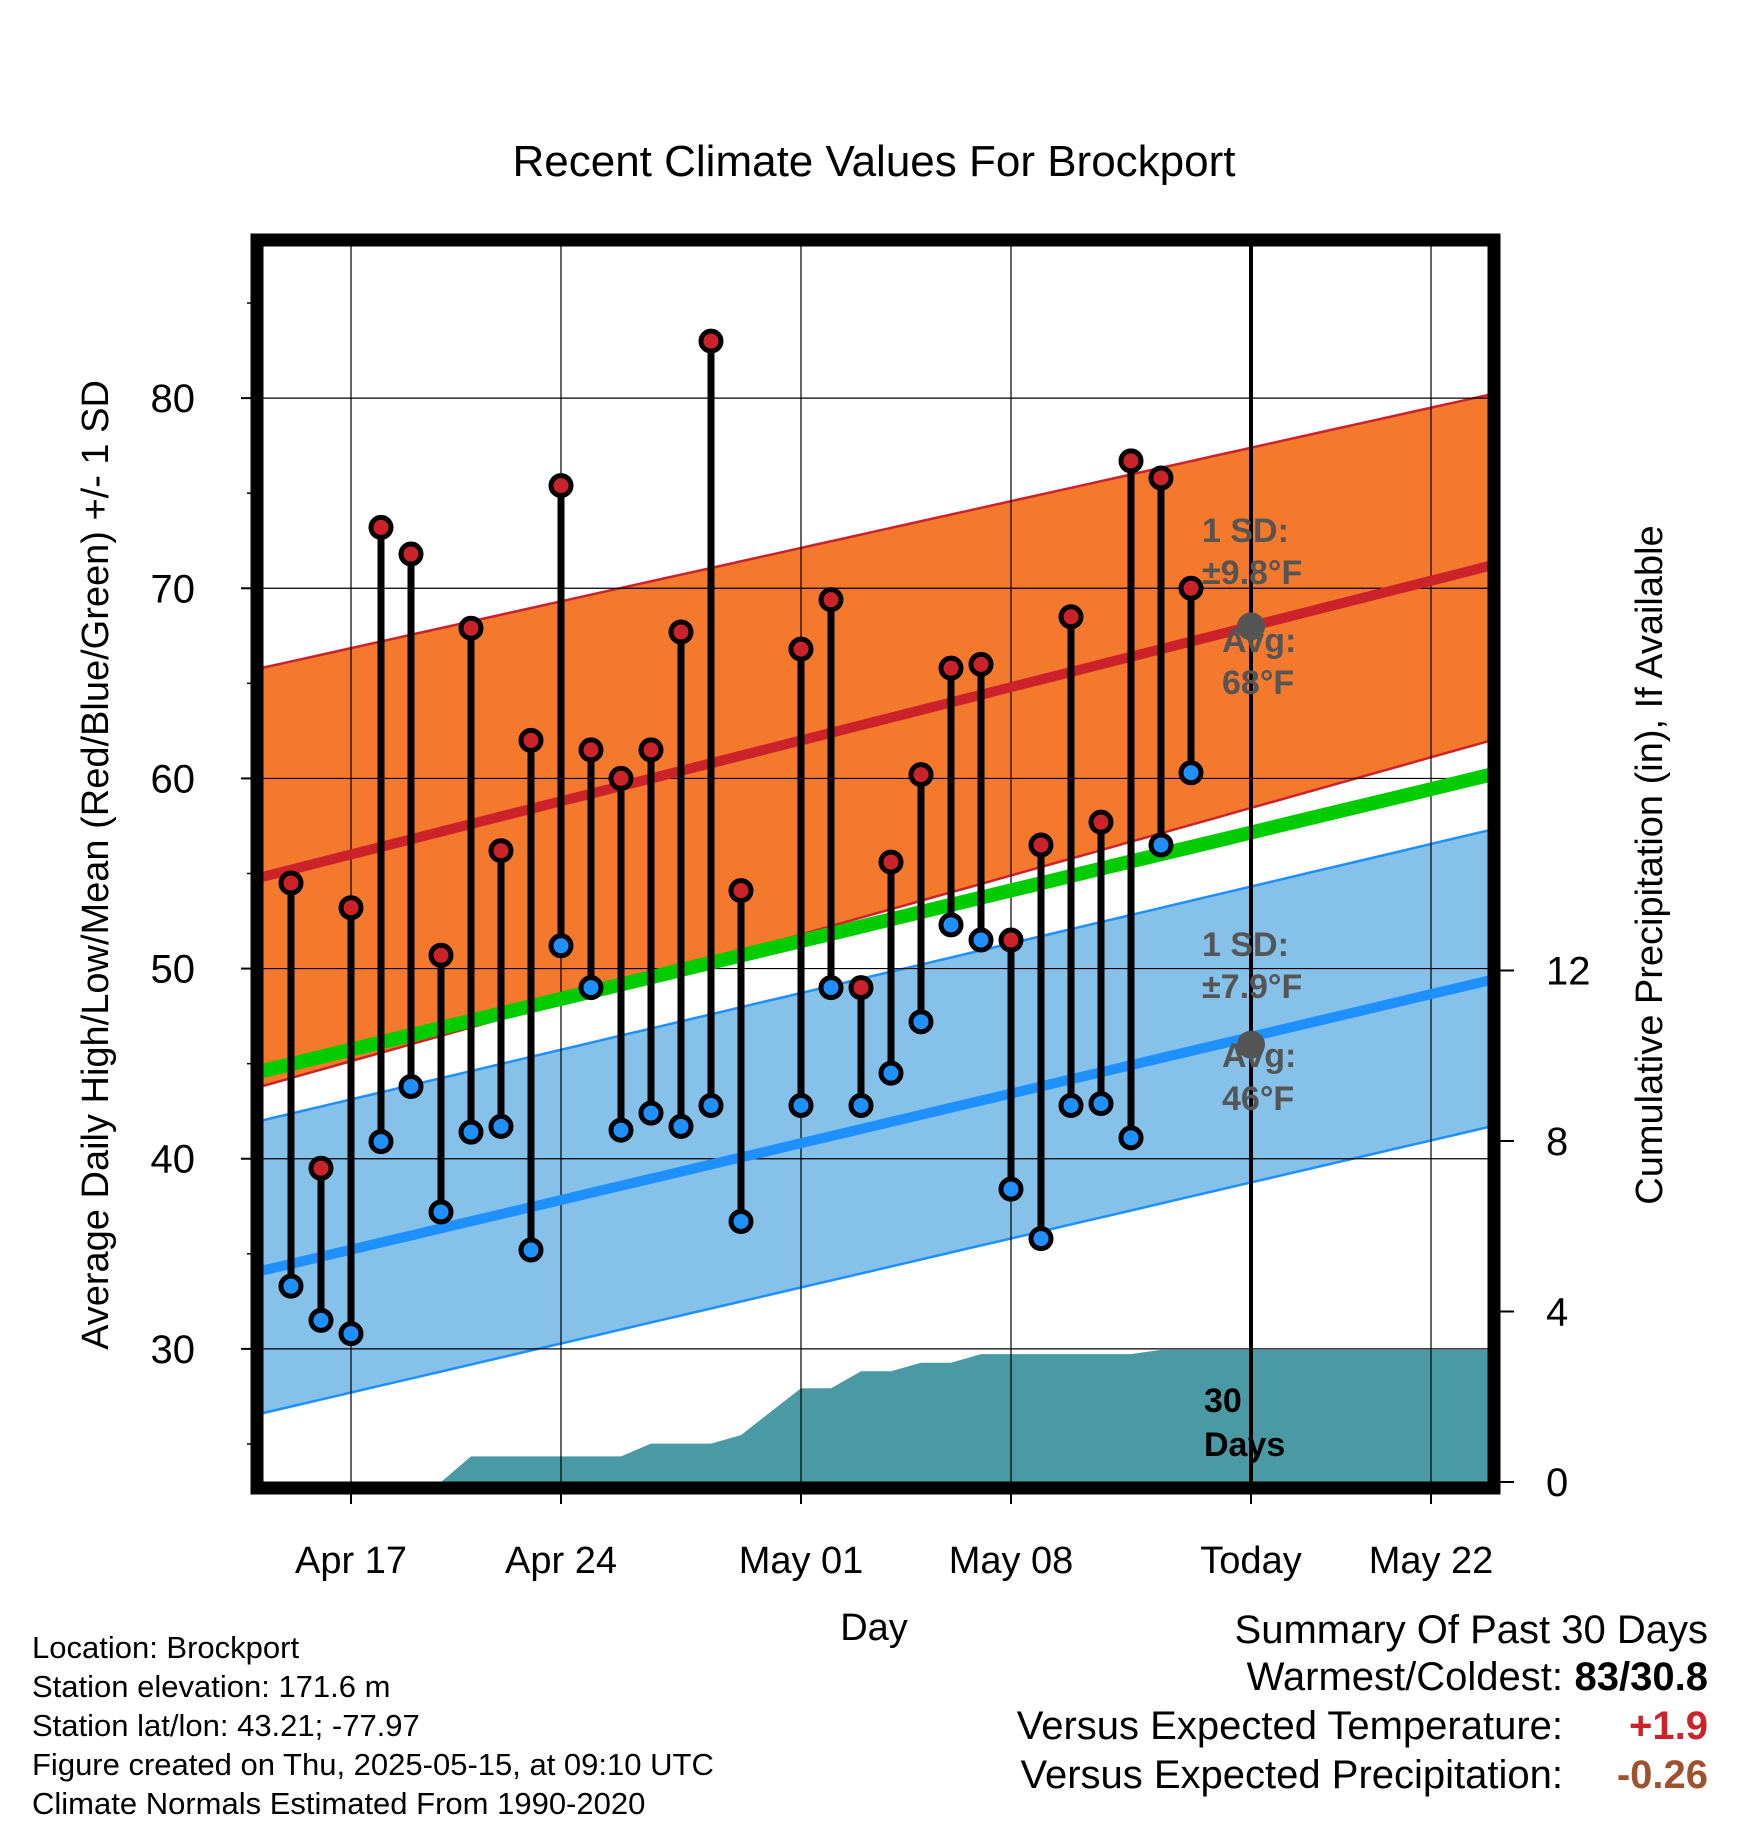  Describe the element at coordinates (1477, 1677) in the screenshot. I see `summary-warmest-coldest: Warmest/Coldest: 83/30.8` at that location.